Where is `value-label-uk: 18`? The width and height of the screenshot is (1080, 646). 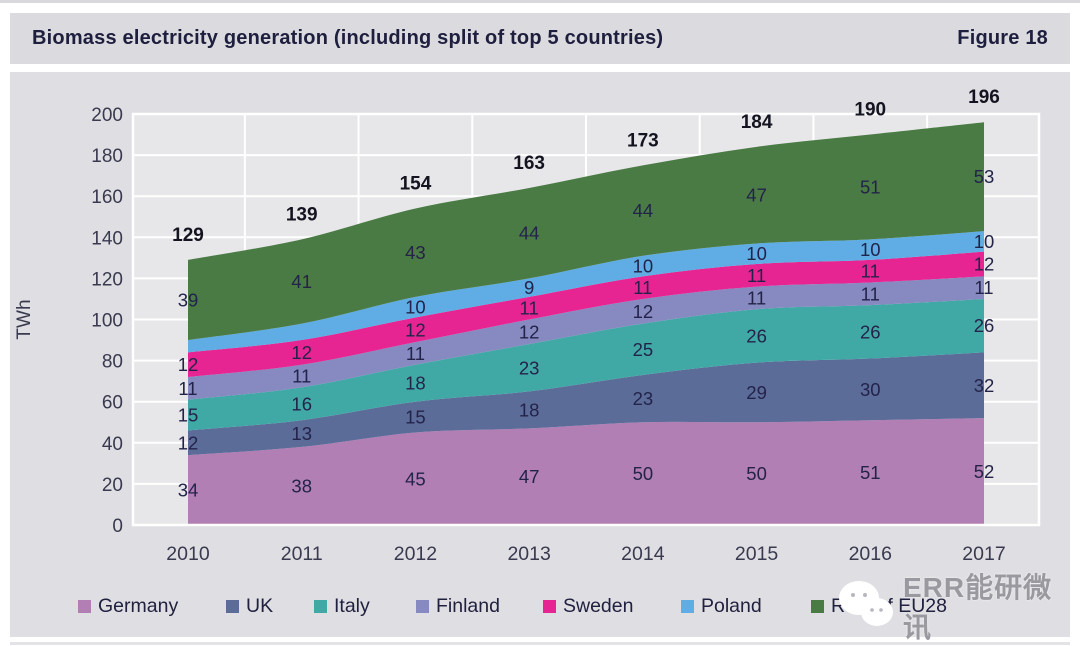 value-label-uk: 18 is located at coordinates (529, 409).